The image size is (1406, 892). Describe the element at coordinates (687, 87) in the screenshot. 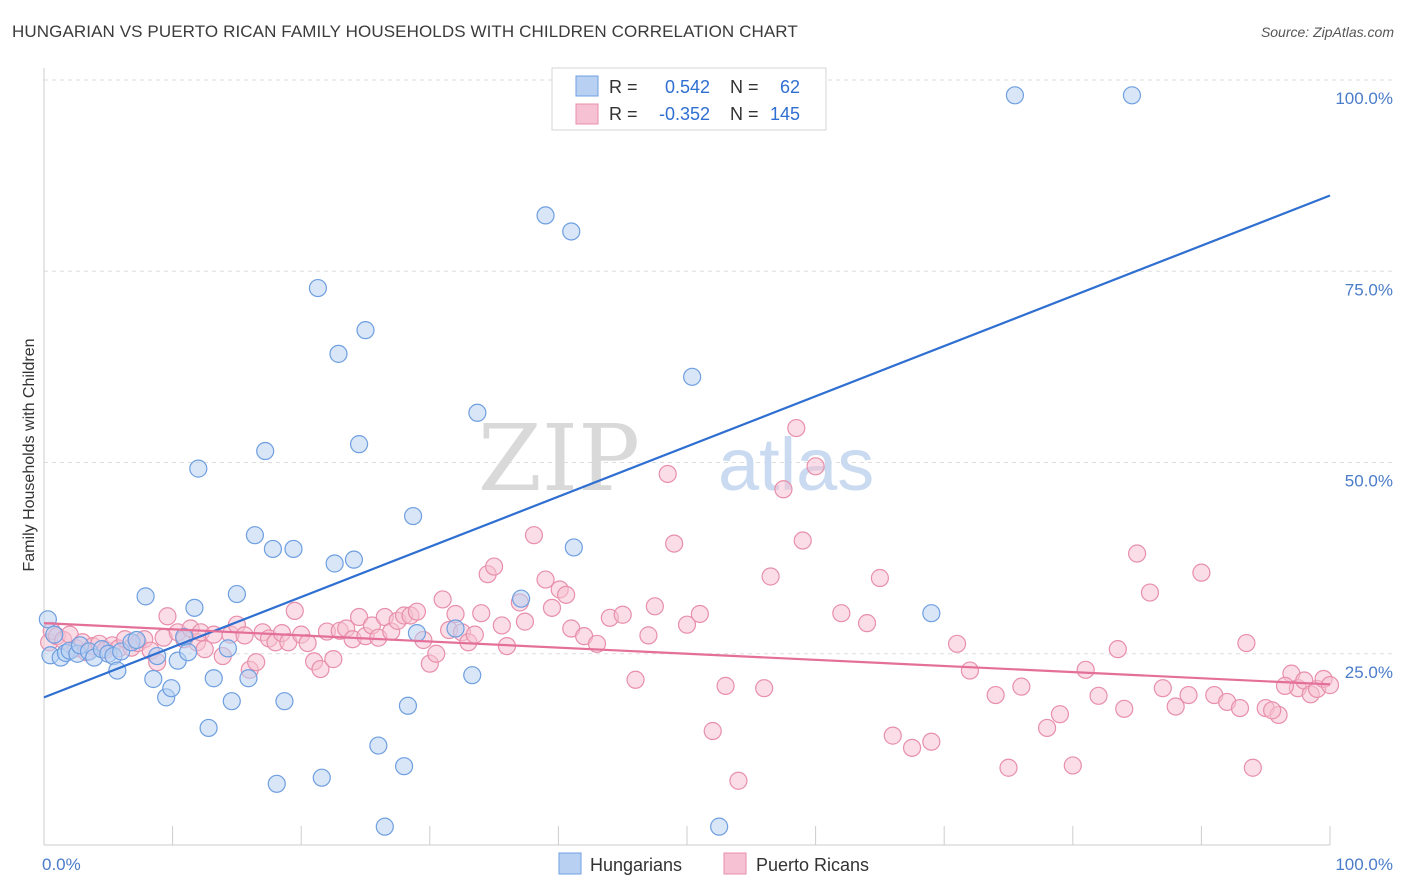

I see `legend-r-value-1: 0.542` at that location.